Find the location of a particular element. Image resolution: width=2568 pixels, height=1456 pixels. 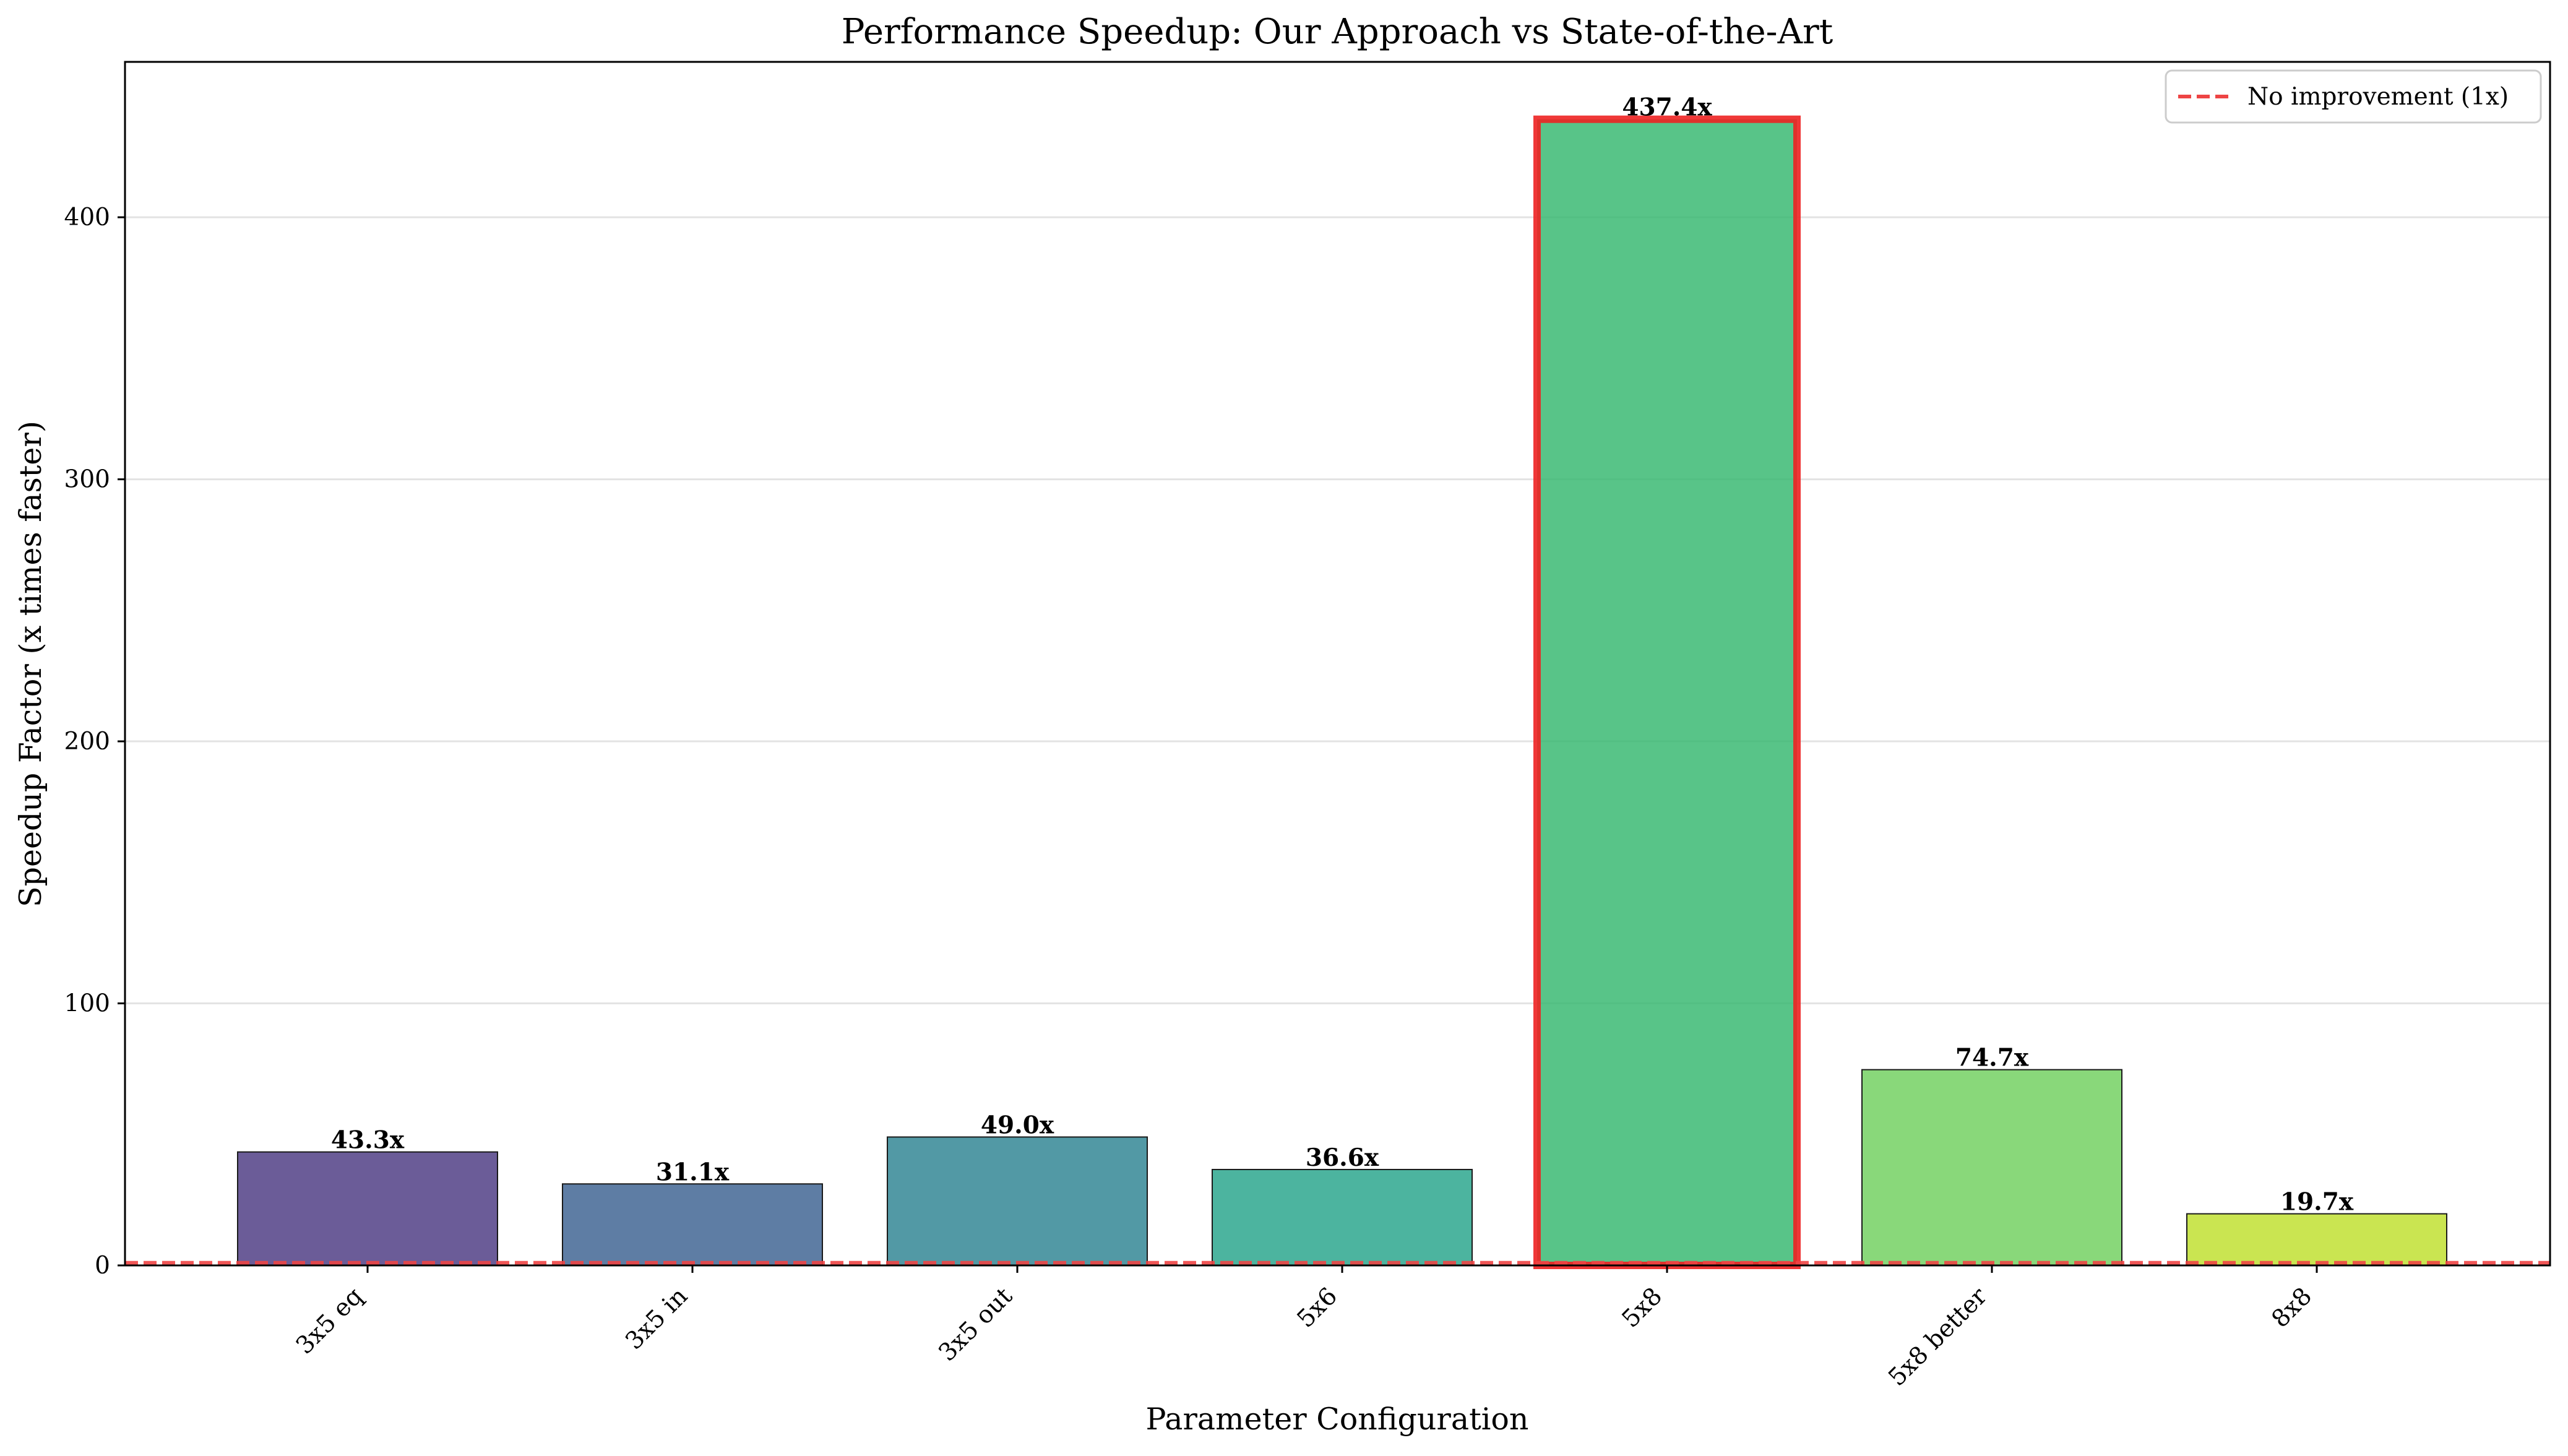

data-label-5x8: 437.4x is located at coordinates (1667, 107).